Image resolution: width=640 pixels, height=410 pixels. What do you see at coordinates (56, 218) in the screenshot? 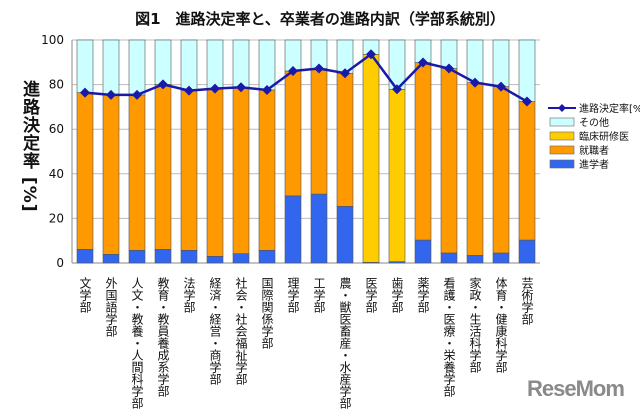
I see `y-tick-label: 20` at bounding box center [56, 218].